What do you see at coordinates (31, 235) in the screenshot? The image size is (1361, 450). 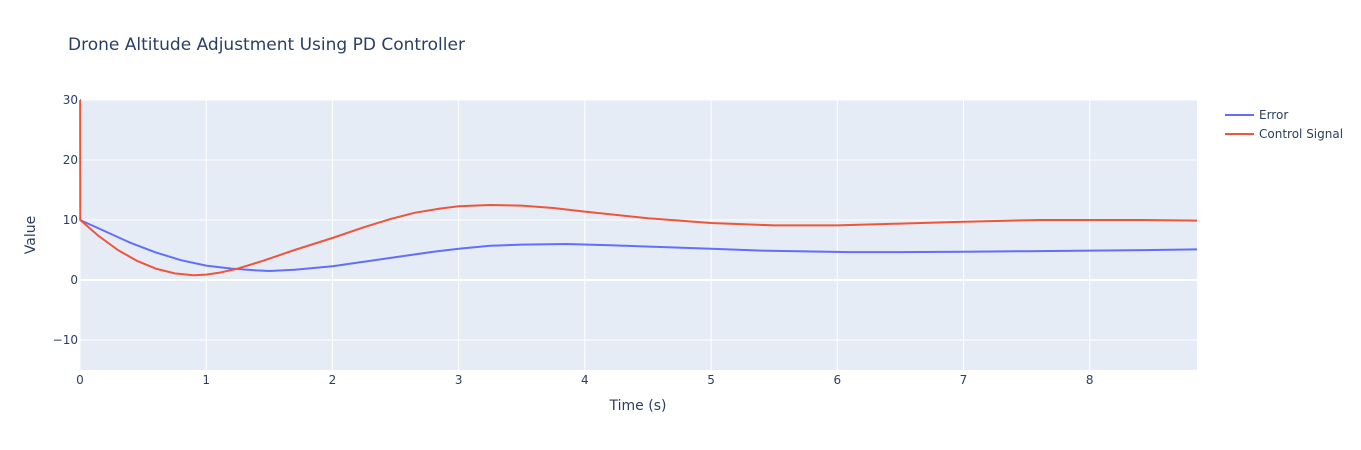 I see `y-axis-label: Value` at bounding box center [31, 235].